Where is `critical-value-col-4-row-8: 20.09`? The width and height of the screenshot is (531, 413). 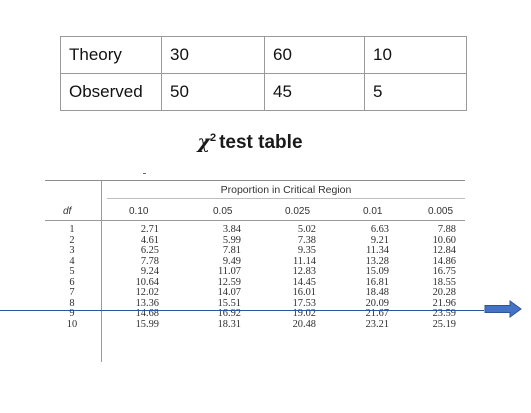 critical-value-col-4-row-8: 20.09 is located at coordinates (377, 303).